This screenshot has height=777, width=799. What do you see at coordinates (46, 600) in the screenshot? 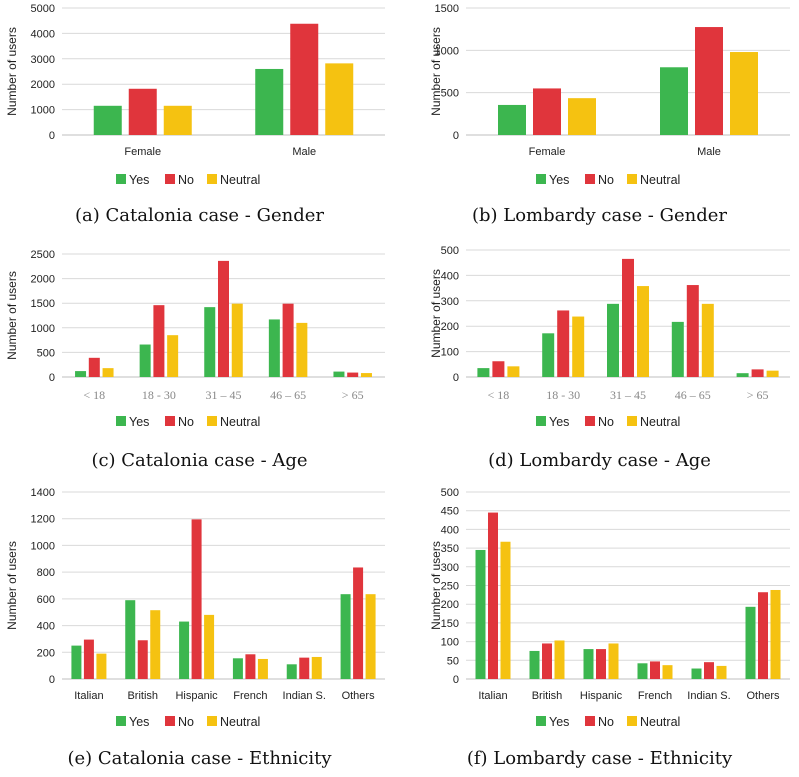
I see `y-tick-label: 600` at bounding box center [46, 600].